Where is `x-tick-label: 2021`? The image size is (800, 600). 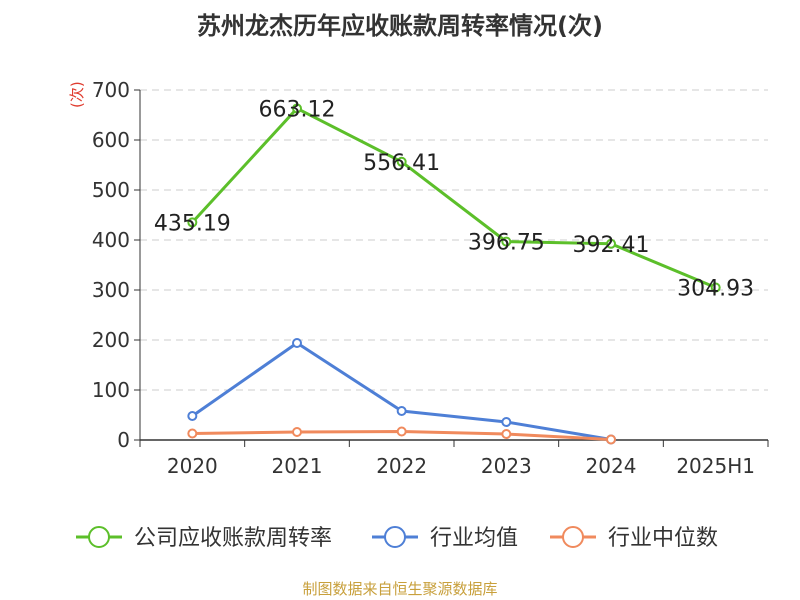 x-tick-label: 2021 is located at coordinates (297, 466).